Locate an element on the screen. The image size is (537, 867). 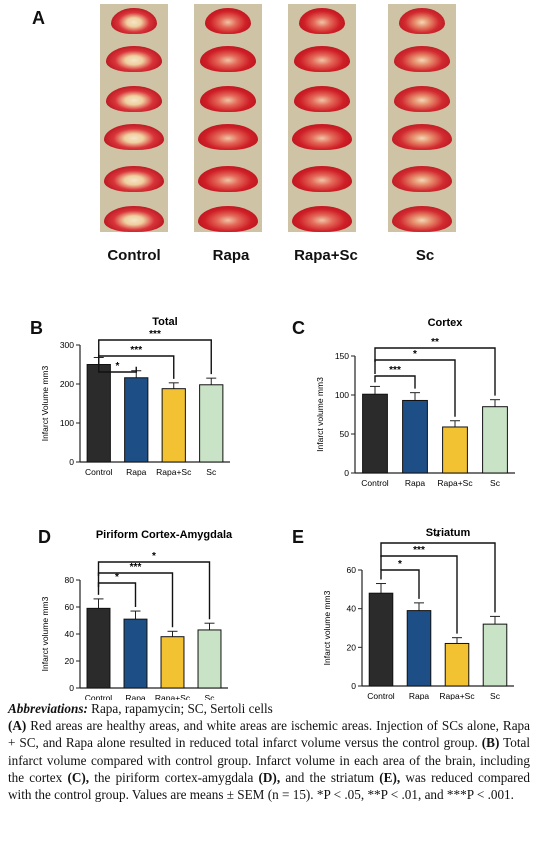
chart-title: Cortex is located at coordinates (446, 323).